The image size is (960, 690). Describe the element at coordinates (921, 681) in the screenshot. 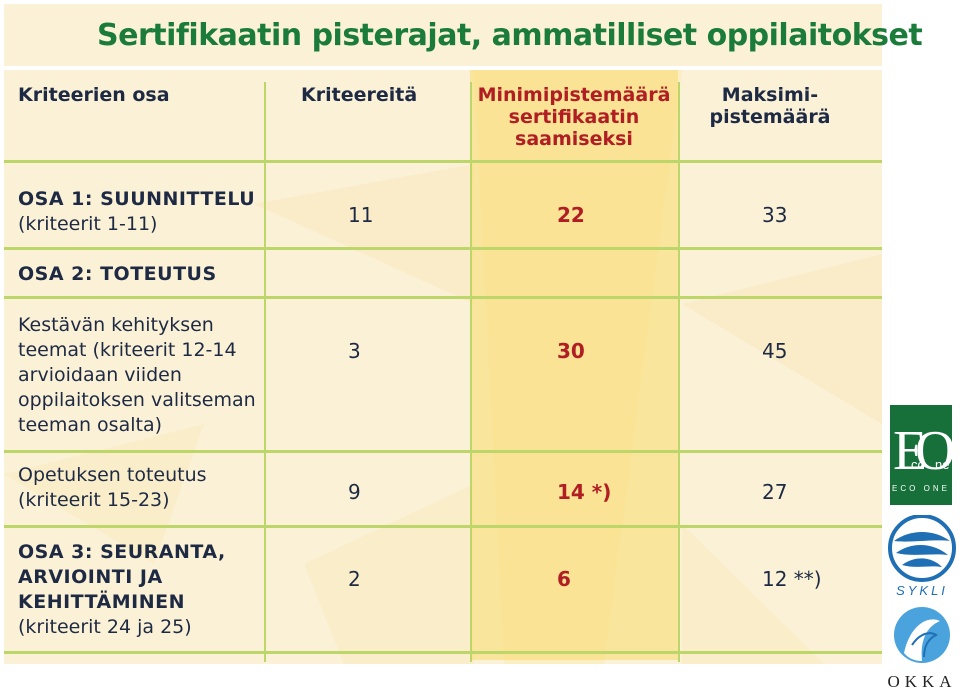

I see `okka-label: OKKA` at that location.